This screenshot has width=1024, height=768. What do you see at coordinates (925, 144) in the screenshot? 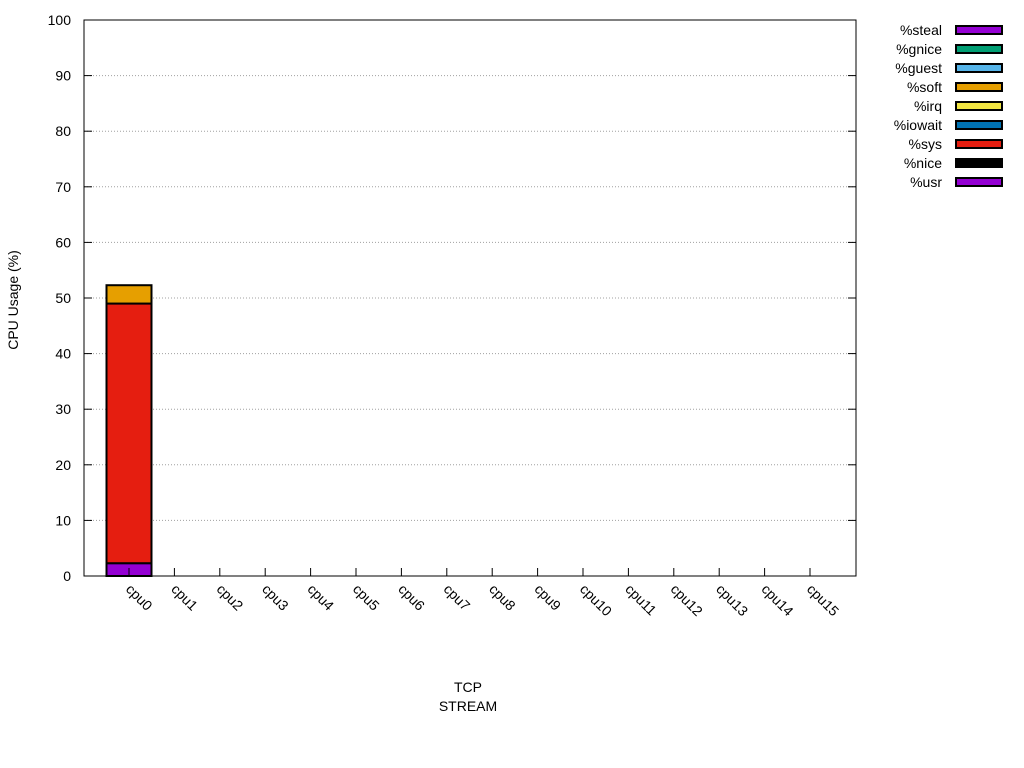
I see `legend-label: %sys` at bounding box center [925, 144].